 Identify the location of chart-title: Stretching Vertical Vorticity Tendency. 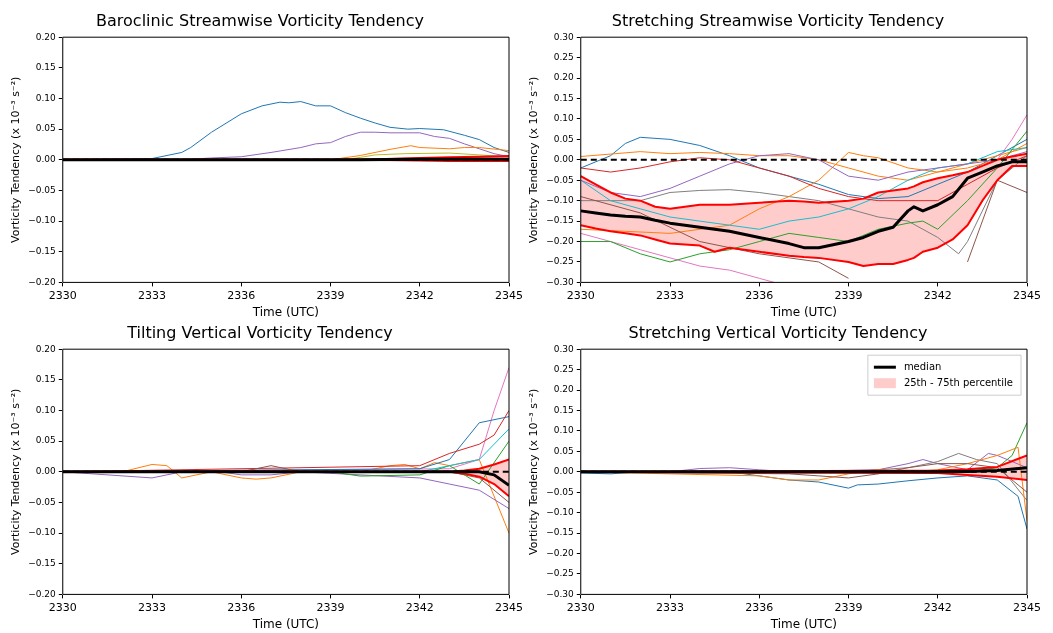
(778, 332).